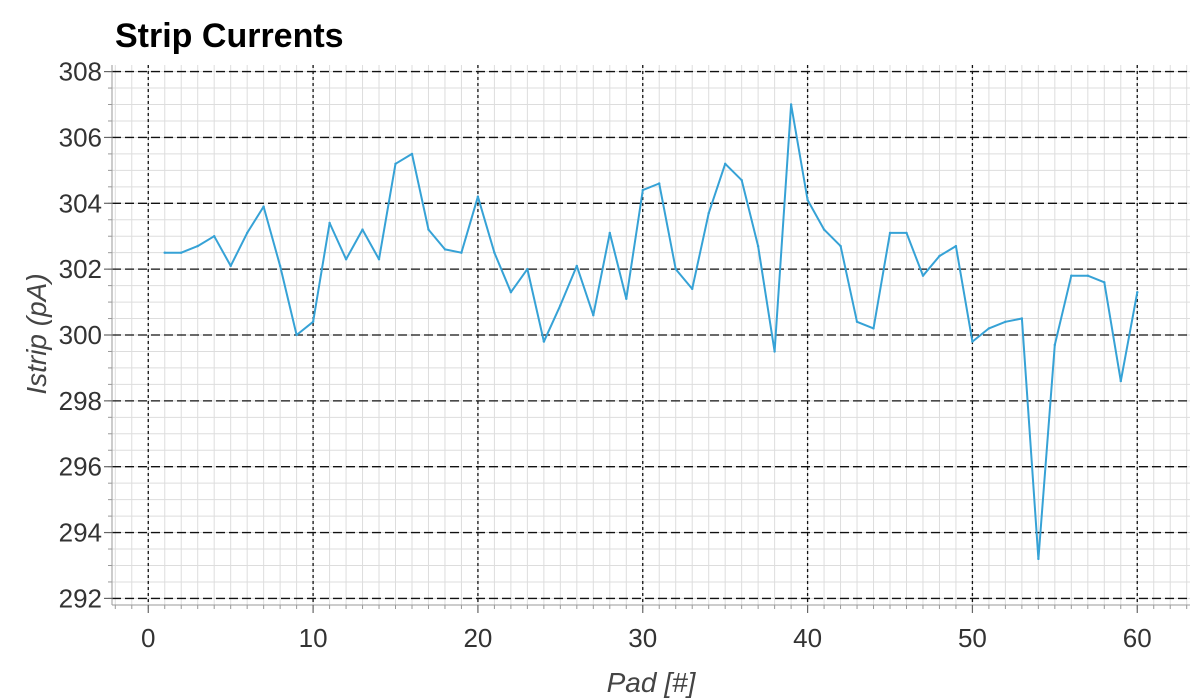 Image resolution: width=1200 pixels, height=700 pixels. What do you see at coordinates (36, 333) in the screenshot?
I see `y-axis-title: Istrip (pA)` at bounding box center [36, 333].